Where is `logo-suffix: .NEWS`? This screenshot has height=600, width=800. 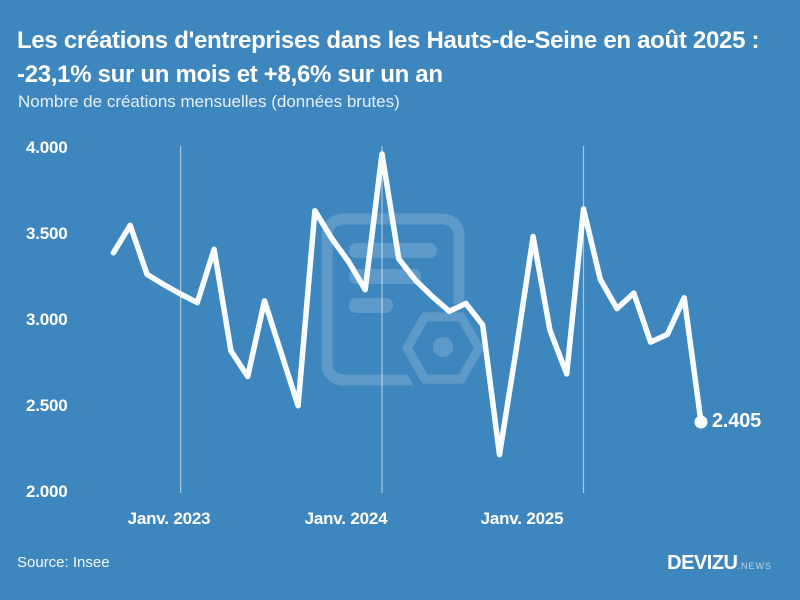 logo-suffix: .NEWS is located at coordinates (754, 566).